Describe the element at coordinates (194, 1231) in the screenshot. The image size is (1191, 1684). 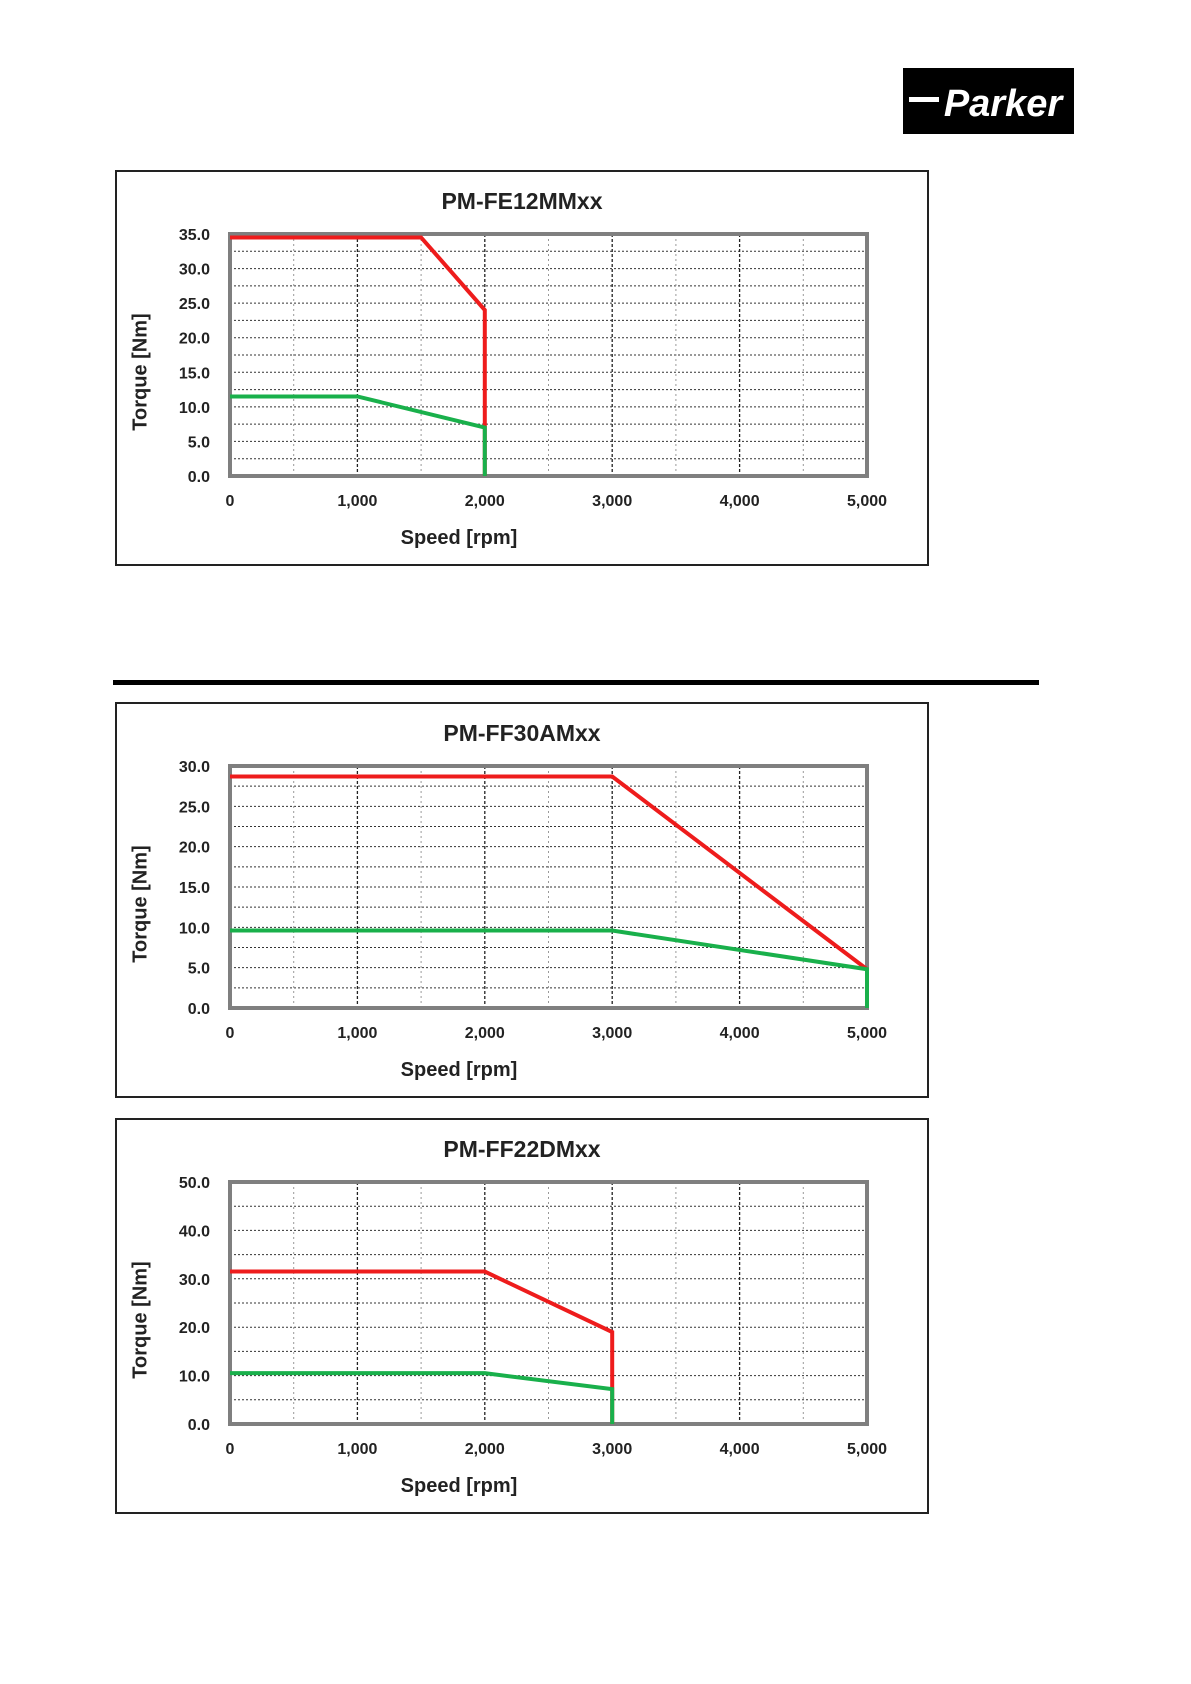
I see `y-tick-label: 40.0` at that location.